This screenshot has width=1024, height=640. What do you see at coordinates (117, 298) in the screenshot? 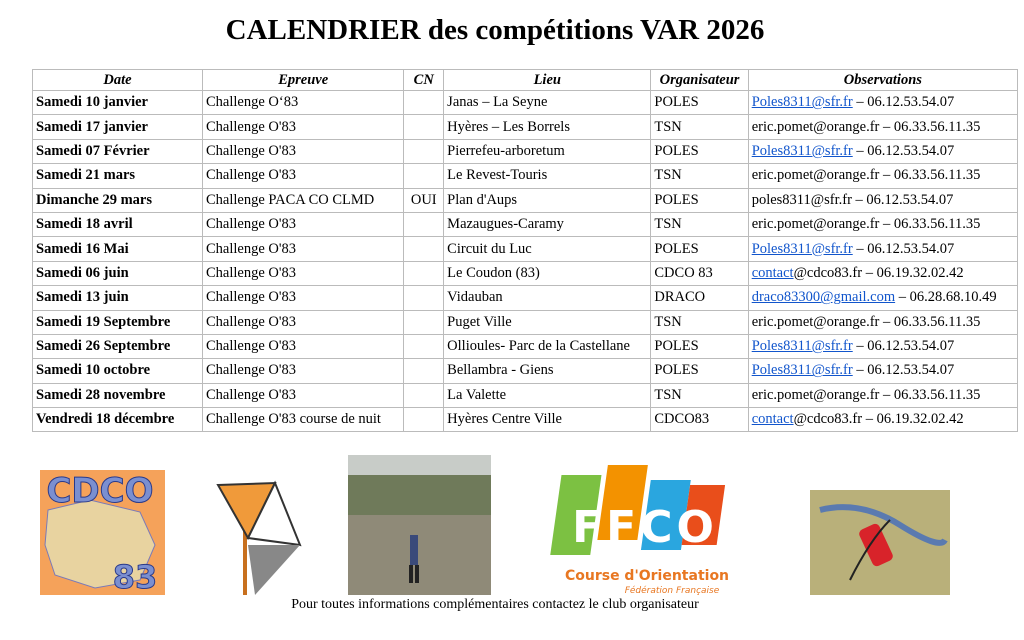
I see `date-cell: Samedi 13 juin` at bounding box center [117, 298].